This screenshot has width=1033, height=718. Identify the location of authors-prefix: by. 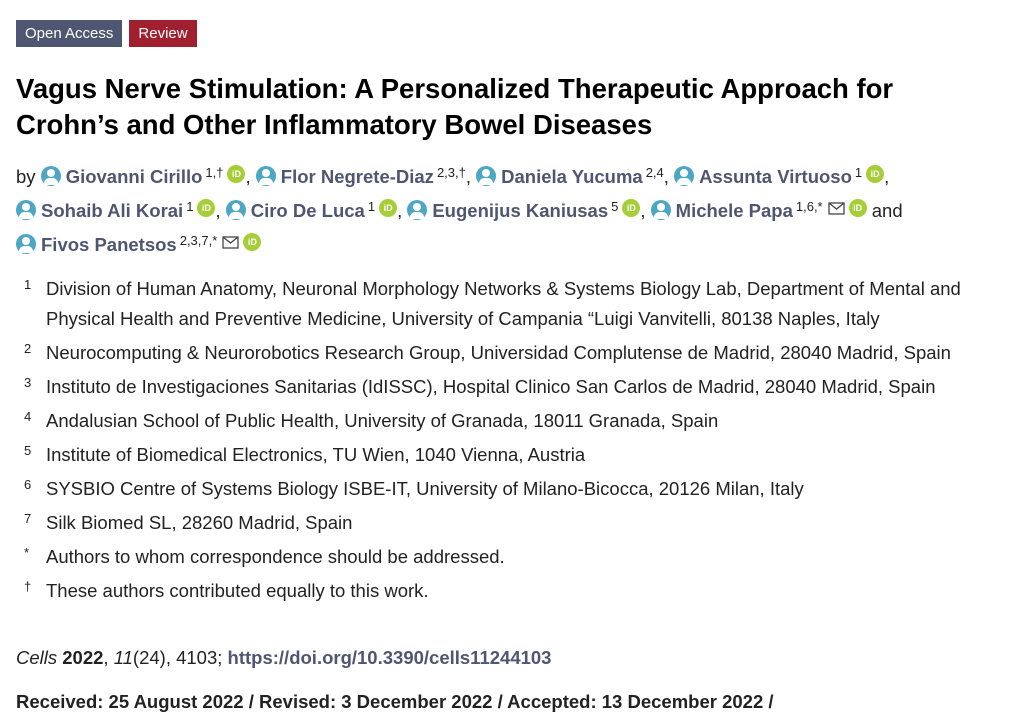
(26, 176).